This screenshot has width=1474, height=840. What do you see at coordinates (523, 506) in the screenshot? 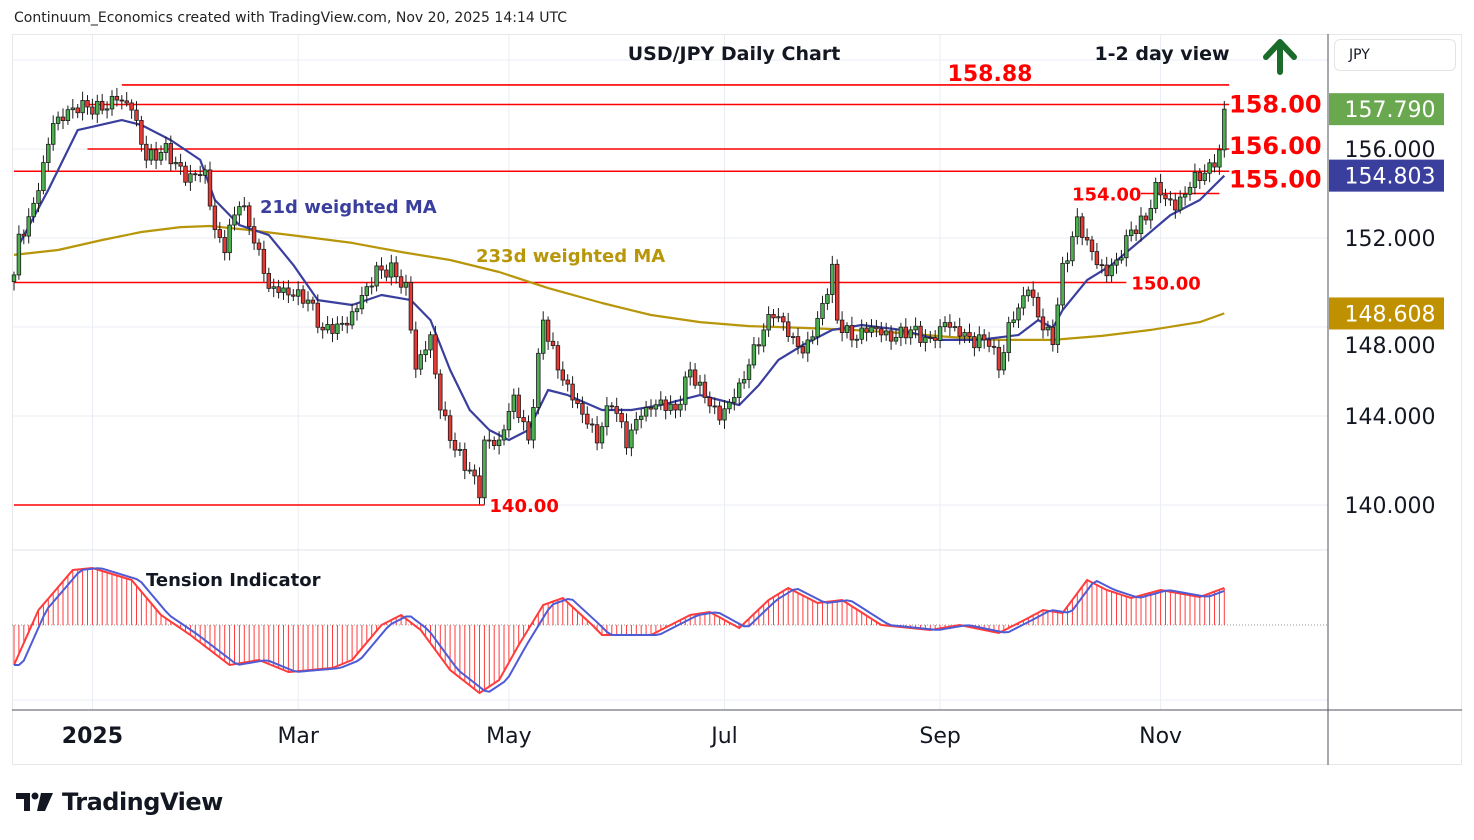
I see `level-label: 140.00` at bounding box center [523, 506].